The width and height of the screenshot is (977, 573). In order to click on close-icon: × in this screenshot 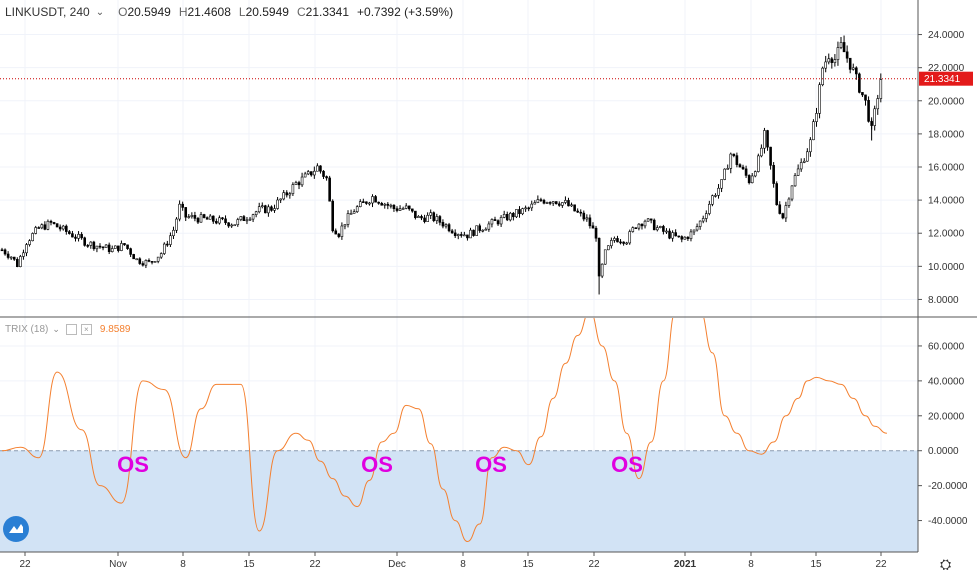, I will do `click(86, 329)`.